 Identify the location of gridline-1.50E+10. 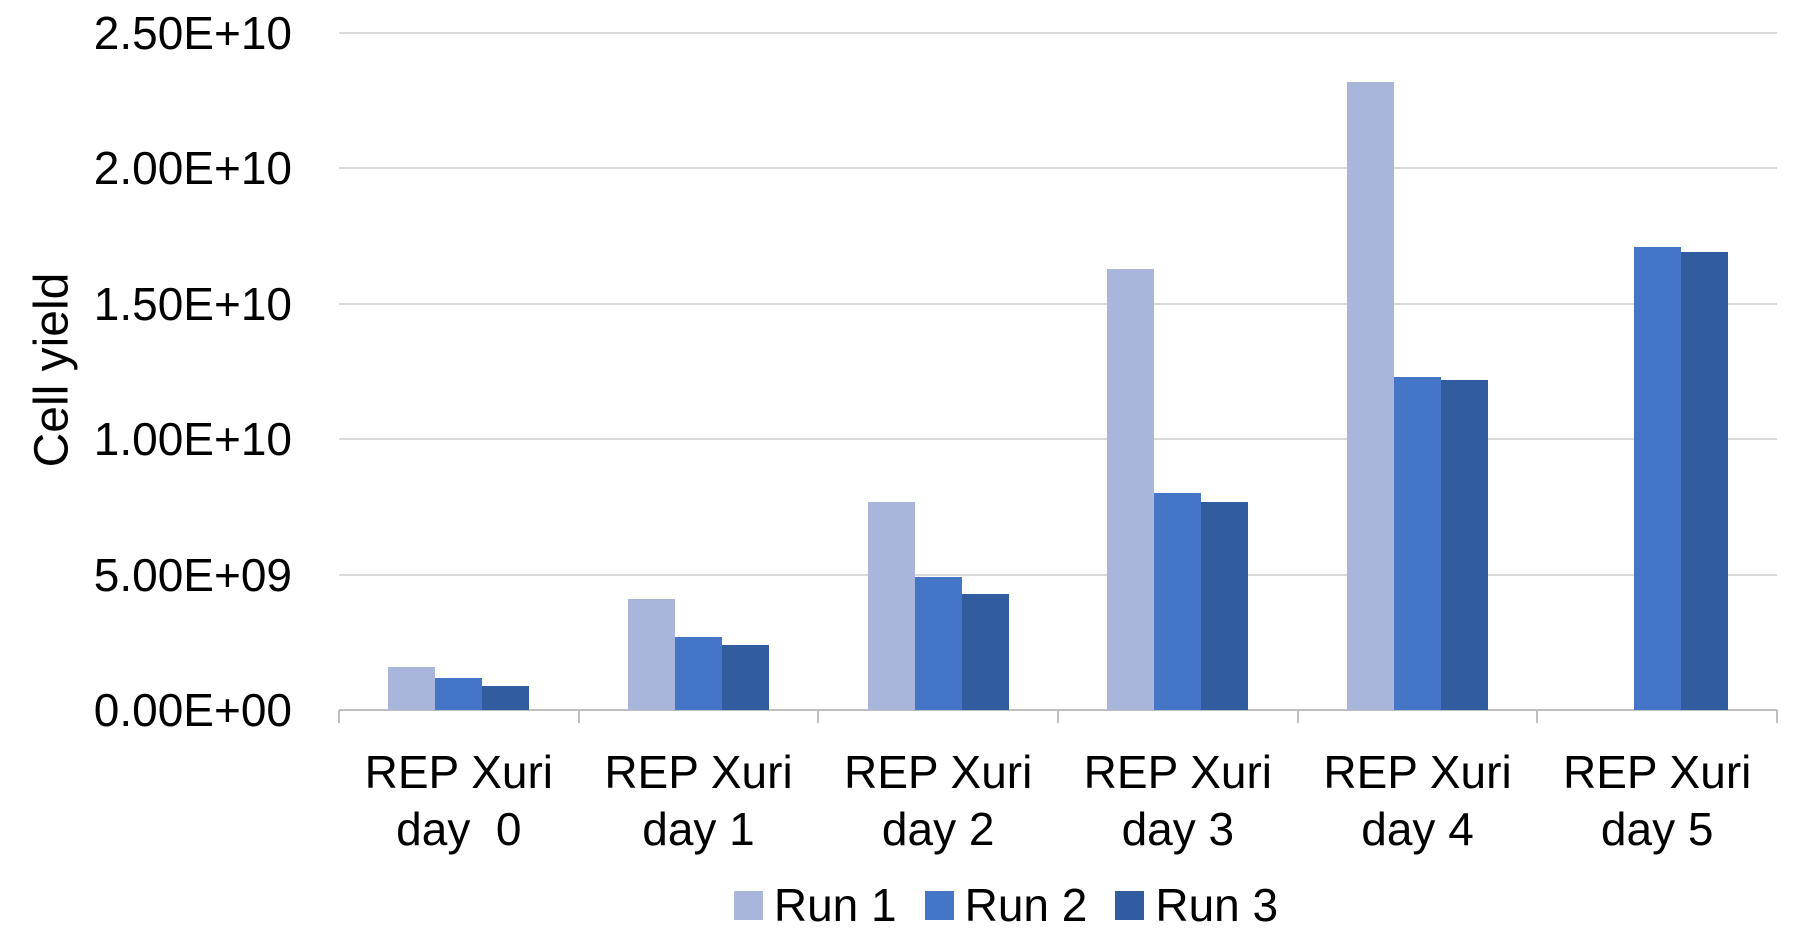
(1058, 303).